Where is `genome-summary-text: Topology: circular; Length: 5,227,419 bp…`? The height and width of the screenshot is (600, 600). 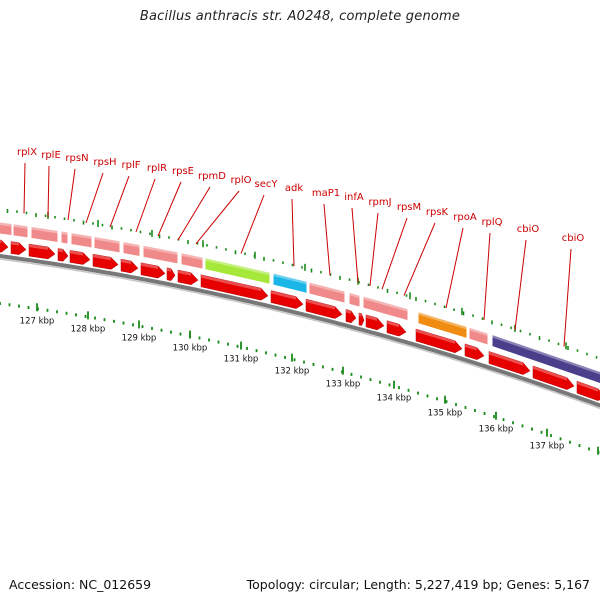 genome-summary-text: Topology: circular; Length: 5,227,419 bp… is located at coordinates (418, 584).